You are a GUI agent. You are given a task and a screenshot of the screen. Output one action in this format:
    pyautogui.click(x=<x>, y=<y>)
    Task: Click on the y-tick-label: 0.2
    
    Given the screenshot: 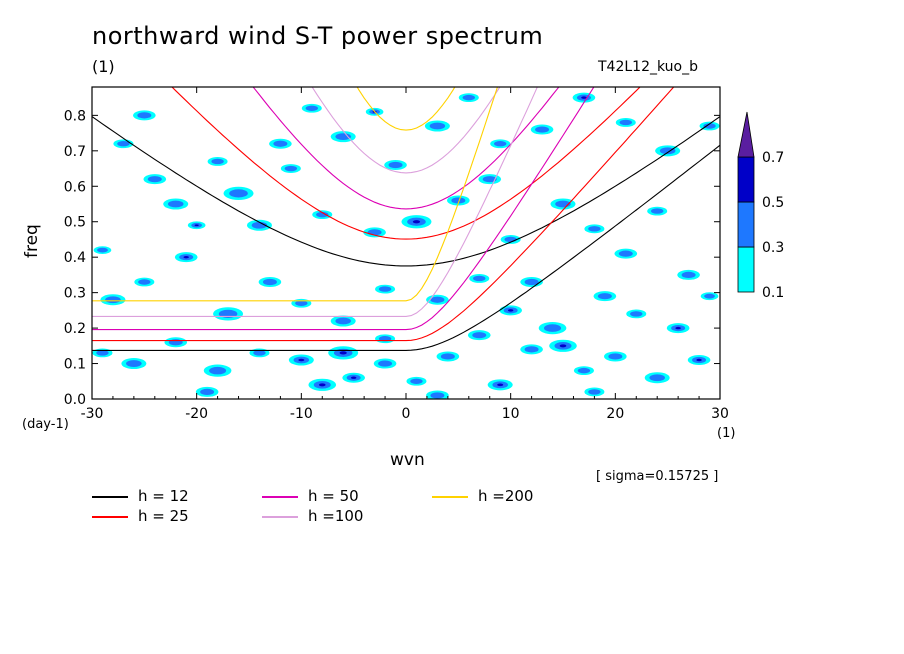 What is the action you would take?
    pyautogui.click(x=75, y=329)
    